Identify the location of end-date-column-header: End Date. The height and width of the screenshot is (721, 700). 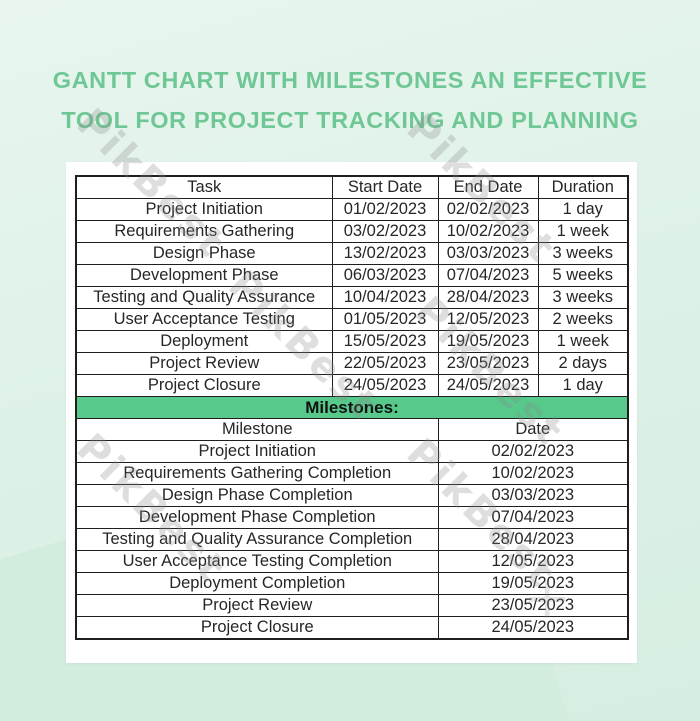
(488, 187).